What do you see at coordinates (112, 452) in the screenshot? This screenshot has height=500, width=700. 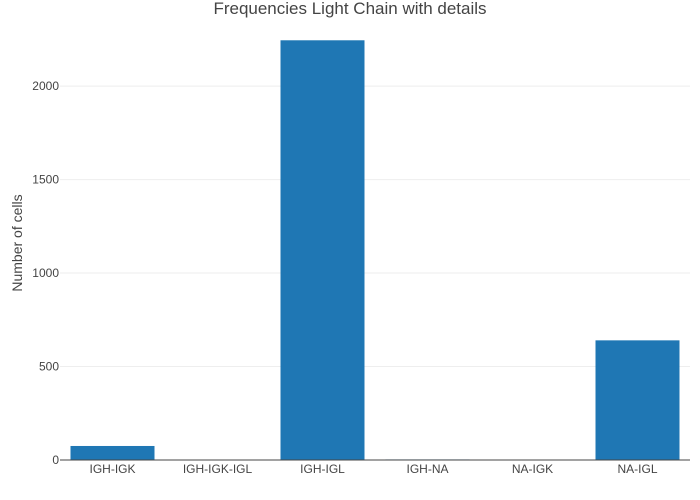 I see `bar-igh-igk` at bounding box center [112, 452].